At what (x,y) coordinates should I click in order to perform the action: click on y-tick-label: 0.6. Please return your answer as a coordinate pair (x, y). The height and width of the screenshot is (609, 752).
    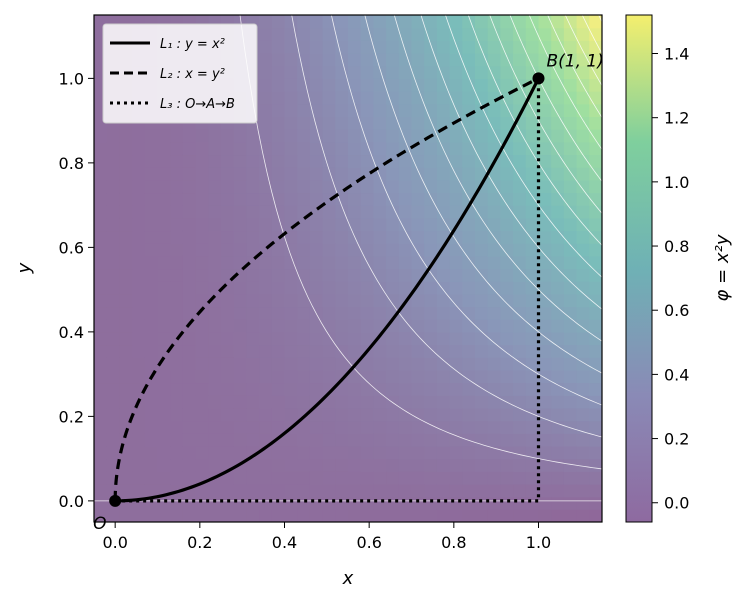
    Looking at the image, I should click on (71, 247).